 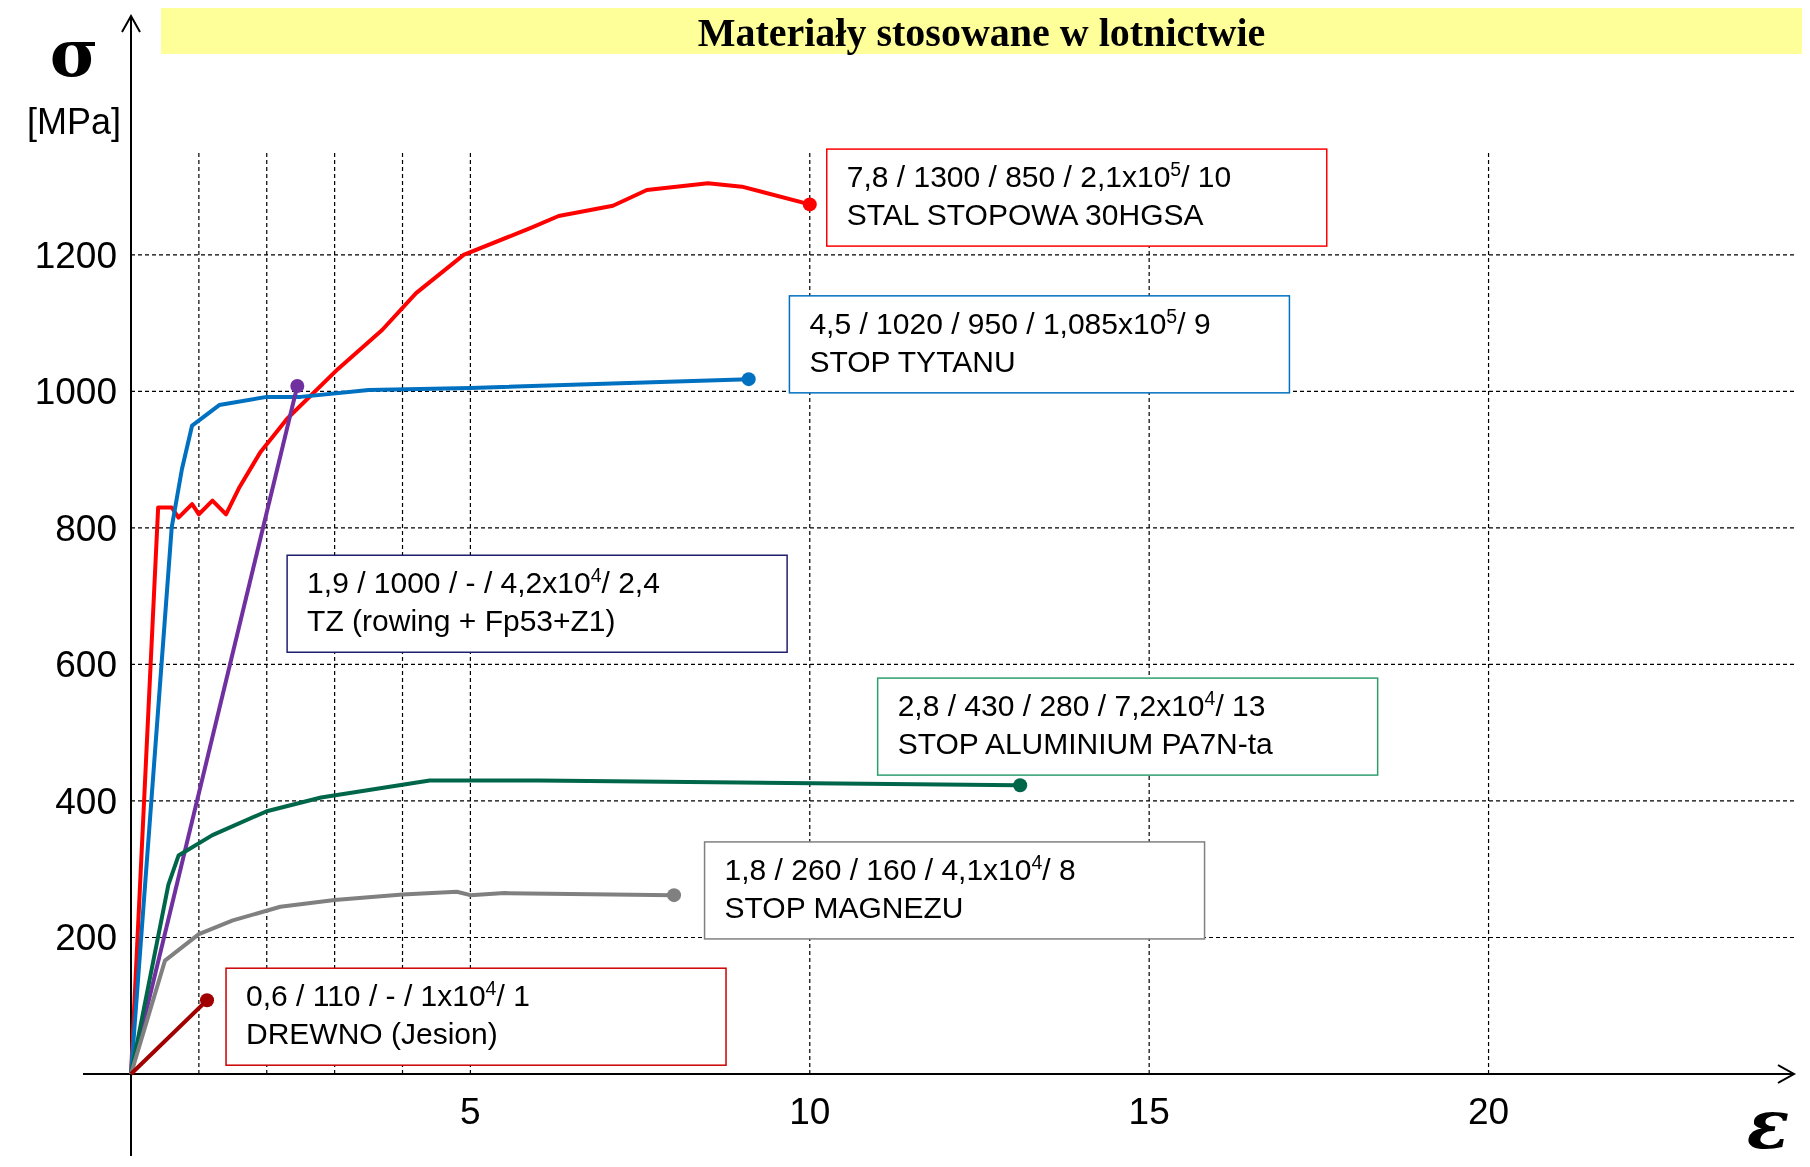 What do you see at coordinates (1085, 724) in the screenshot?
I see `annotation: 2,8 / 430 / 280 / 7,2x10$^{4}$/ 13 STOP ALUMINIUM PA7N-ta` at bounding box center [1085, 724].